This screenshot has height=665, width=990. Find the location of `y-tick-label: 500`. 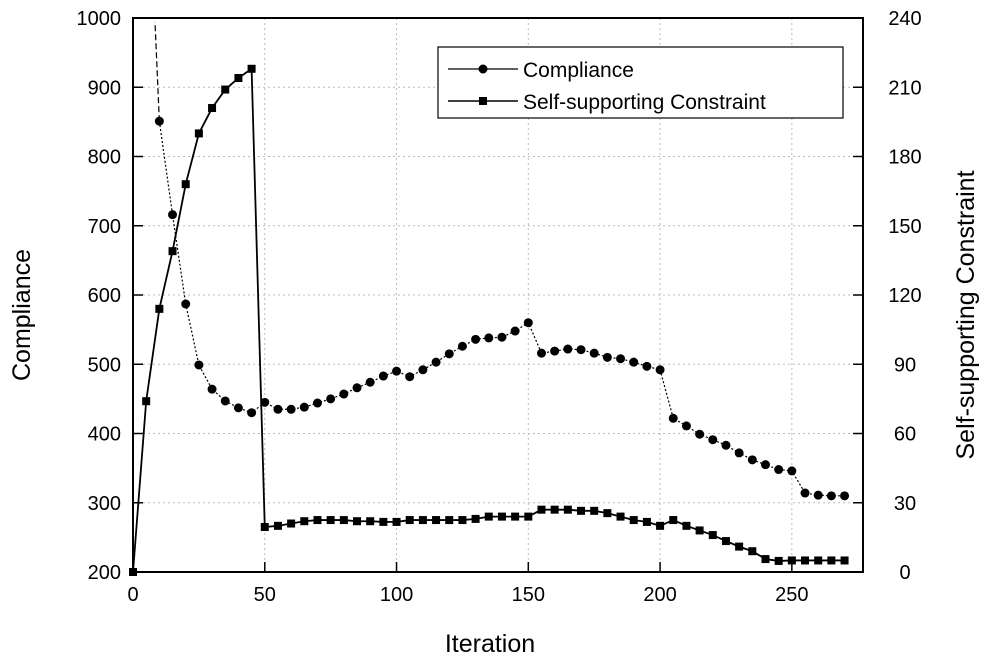

y-tick-label: 500 is located at coordinates (104, 365).